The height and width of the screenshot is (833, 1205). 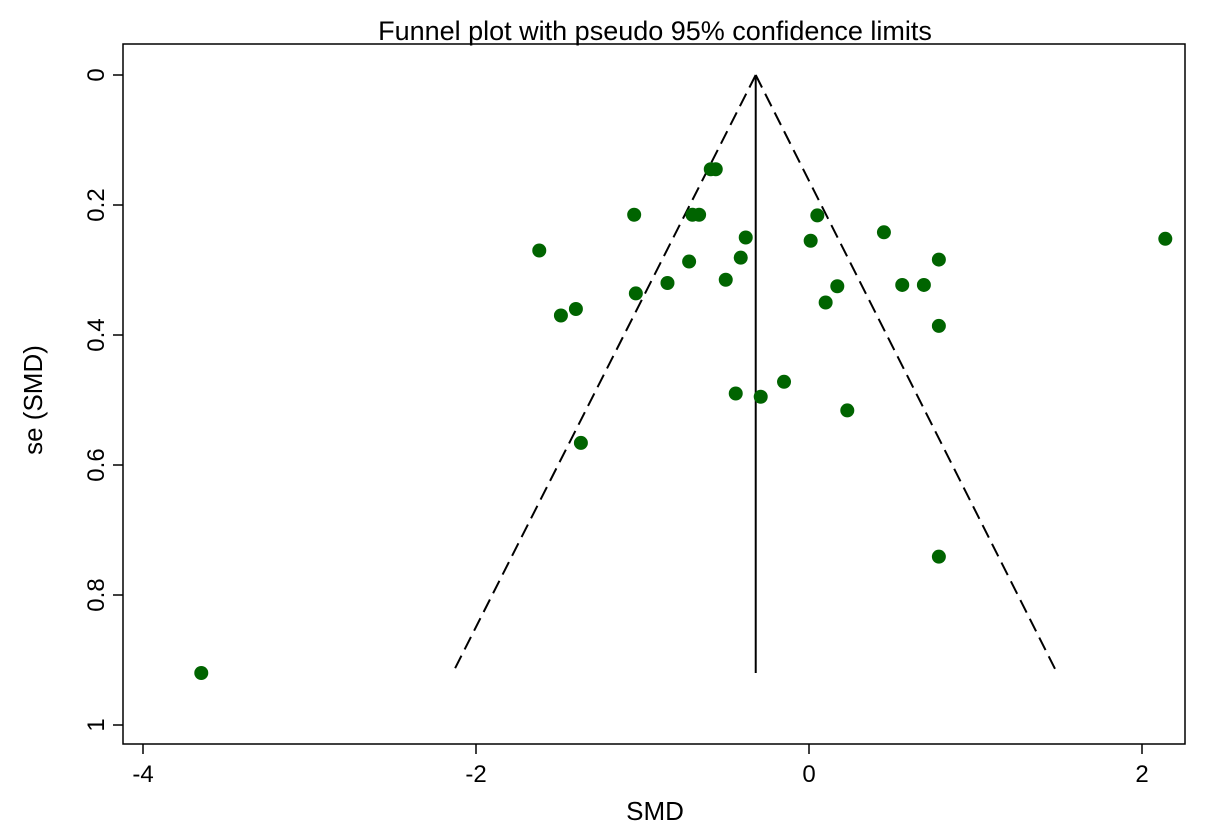 What do you see at coordinates (96, 204) in the screenshot?
I see `y-tick-label: 0.2` at bounding box center [96, 204].